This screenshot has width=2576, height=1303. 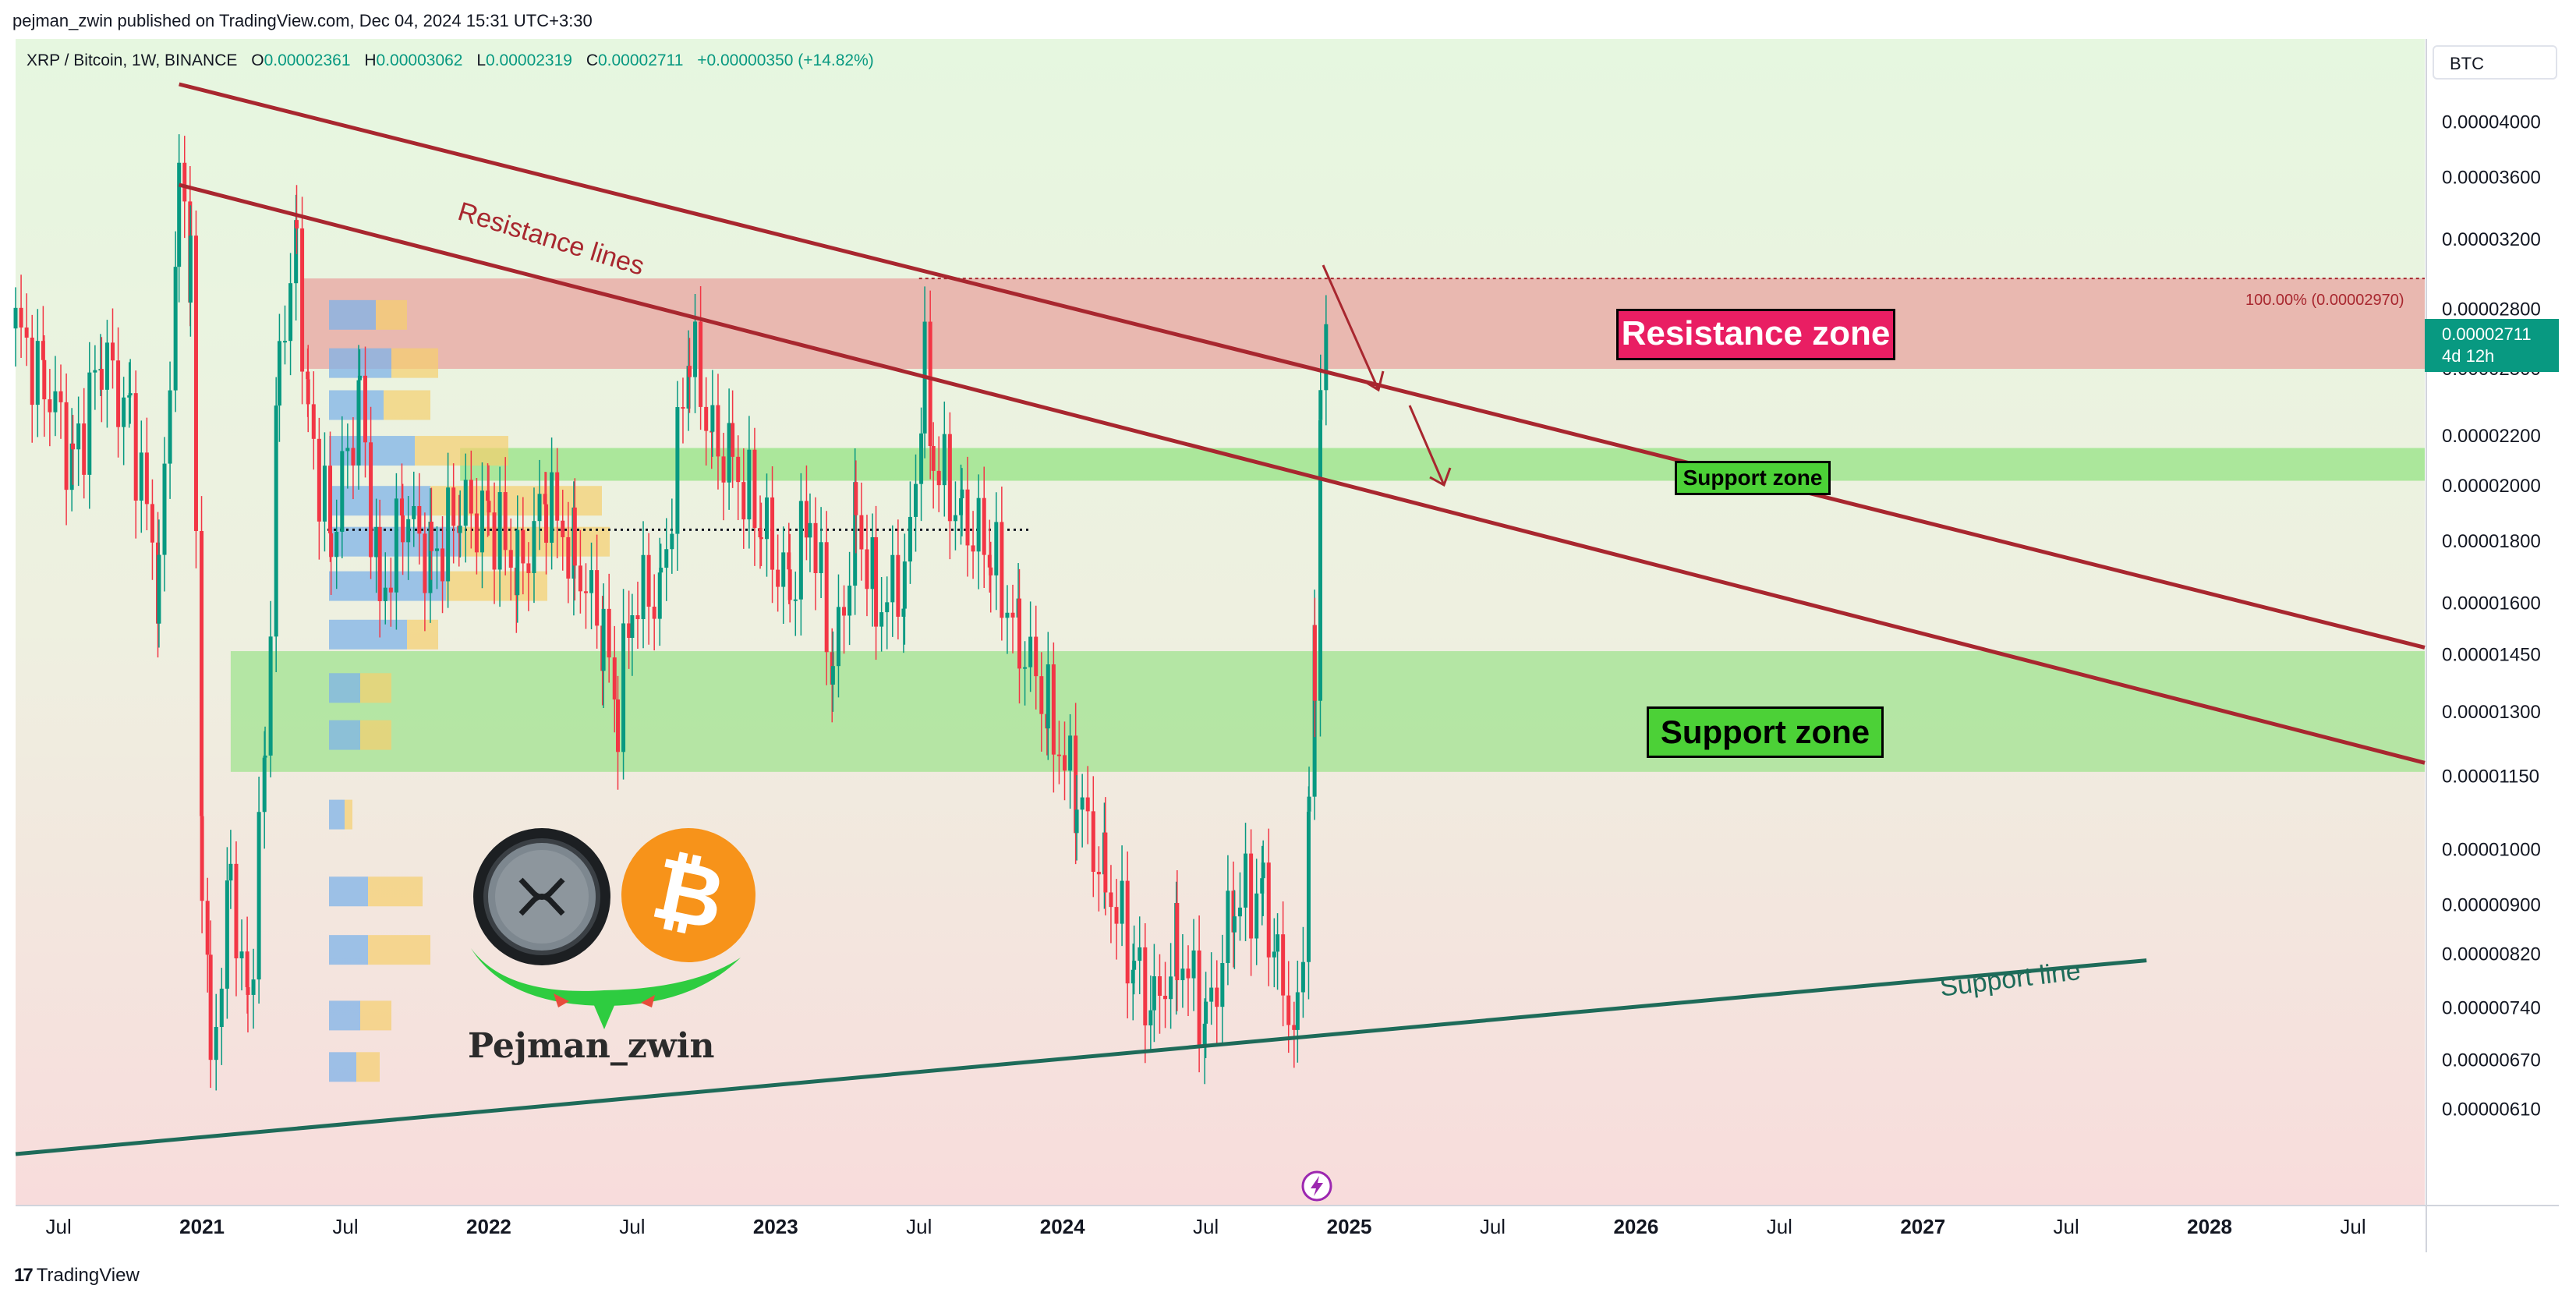 What do you see at coordinates (2468, 356) in the screenshot?
I see `last-price-countdown: 4d 12h` at bounding box center [2468, 356].